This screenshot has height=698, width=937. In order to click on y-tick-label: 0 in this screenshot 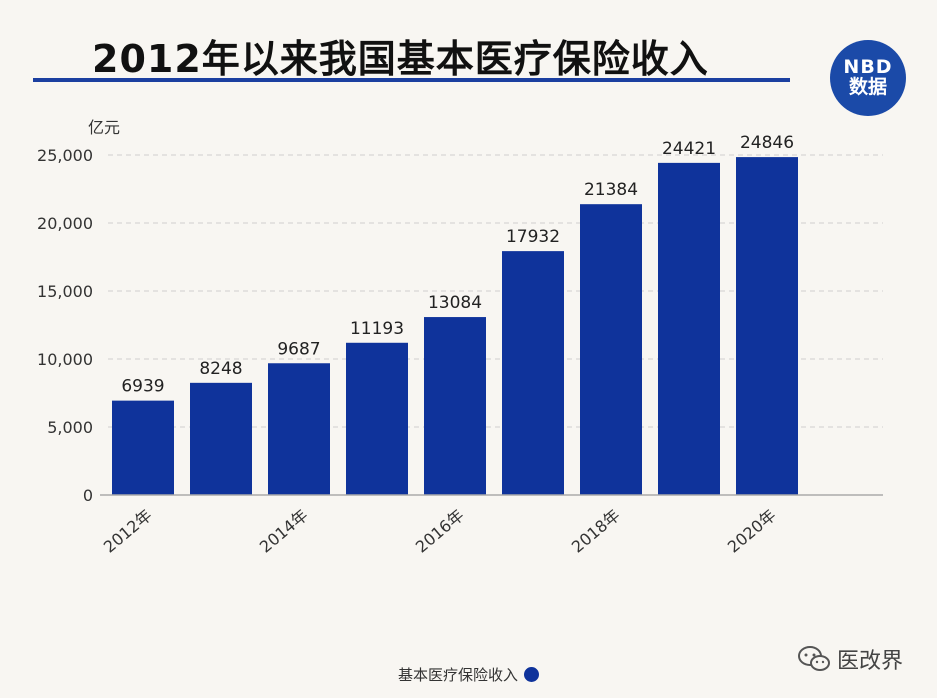, I will do `click(88, 495)`.